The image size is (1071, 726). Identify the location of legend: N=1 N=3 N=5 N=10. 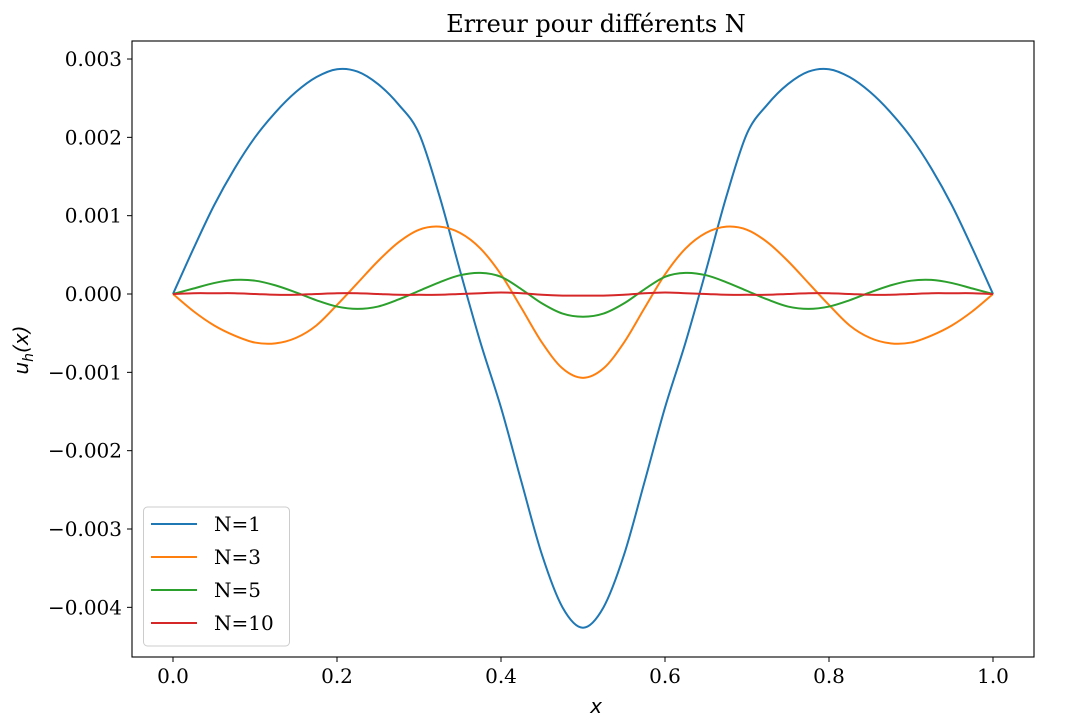
(216, 576).